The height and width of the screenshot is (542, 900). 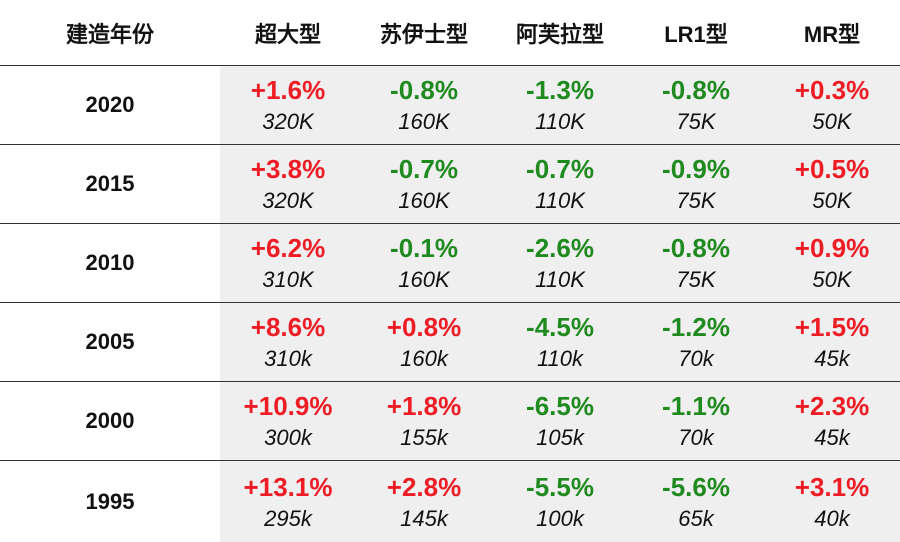 I want to click on table-cell: -6.5% 105k, so click(x=560, y=421).